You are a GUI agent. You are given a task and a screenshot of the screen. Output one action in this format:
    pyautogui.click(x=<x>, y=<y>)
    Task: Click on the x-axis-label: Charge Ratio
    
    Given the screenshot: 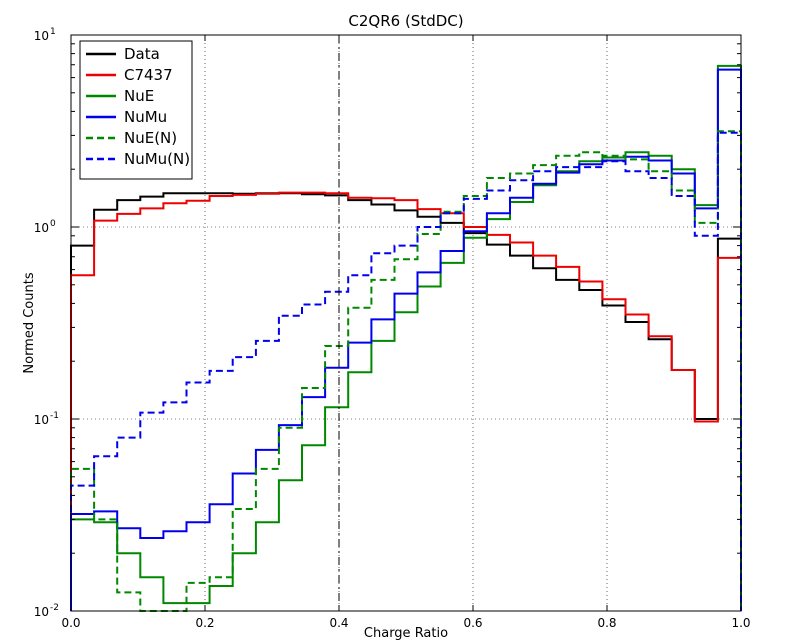 What is the action you would take?
    pyautogui.click(x=406, y=633)
    